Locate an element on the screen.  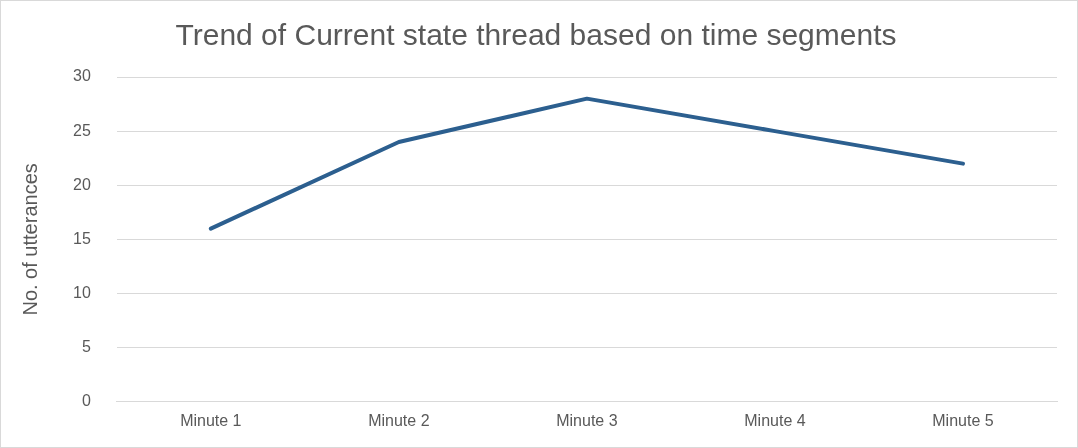
y-tick-label: 0 is located at coordinates (86, 401).